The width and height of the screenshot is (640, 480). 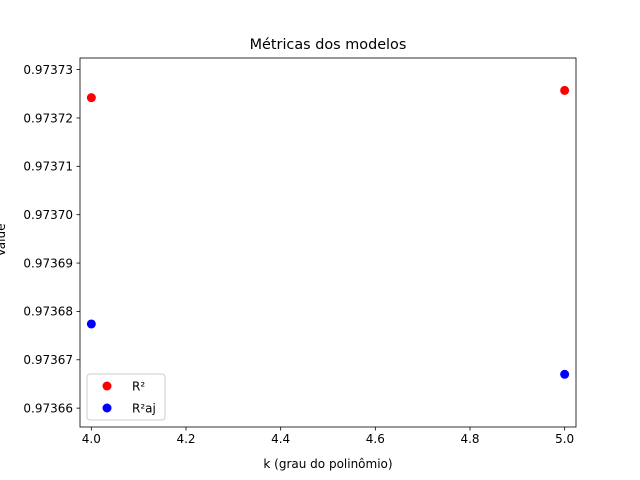 I want to click on y-tick-label: 0.97367, so click(x=48, y=360).